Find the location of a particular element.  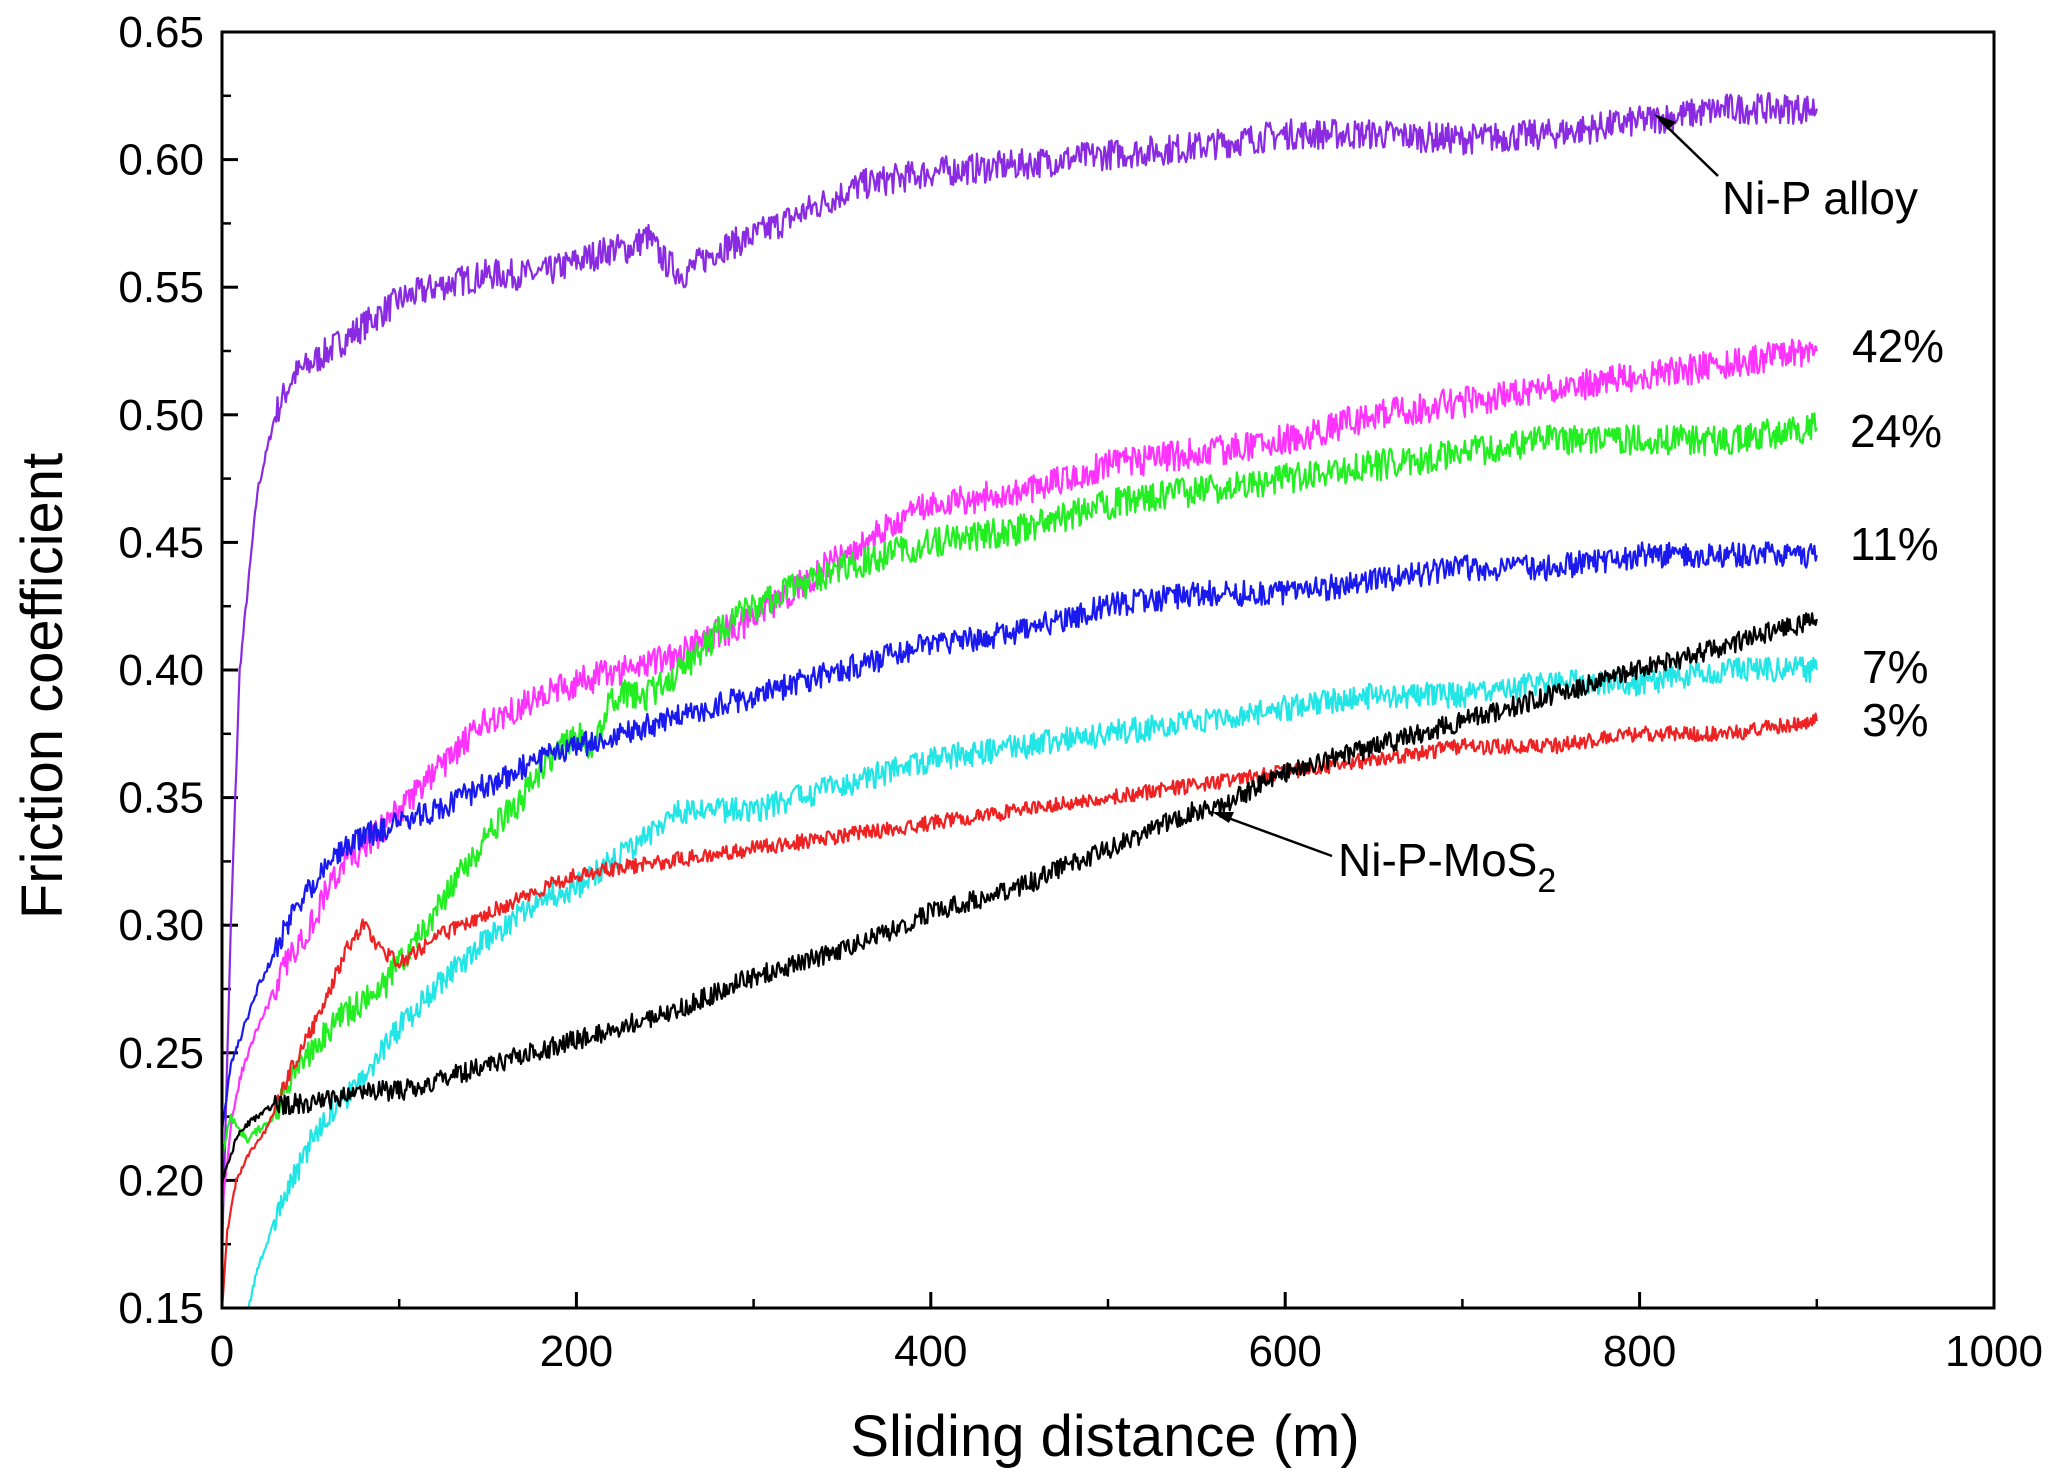

y-axis-title: Friction coefficient is located at coordinates (42, 686).